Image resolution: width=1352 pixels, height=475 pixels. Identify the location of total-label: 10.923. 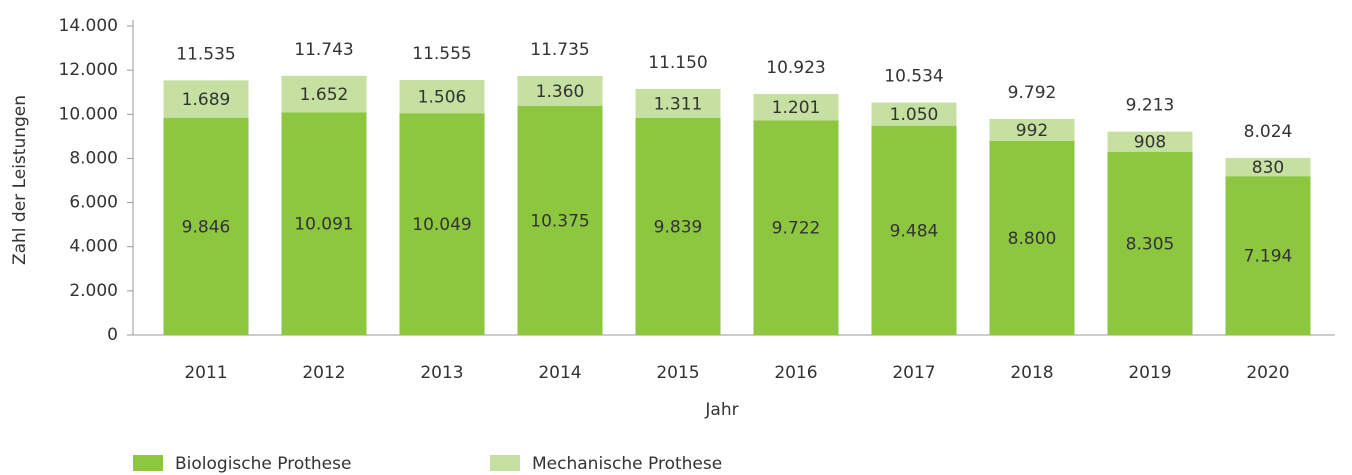
(795, 68).